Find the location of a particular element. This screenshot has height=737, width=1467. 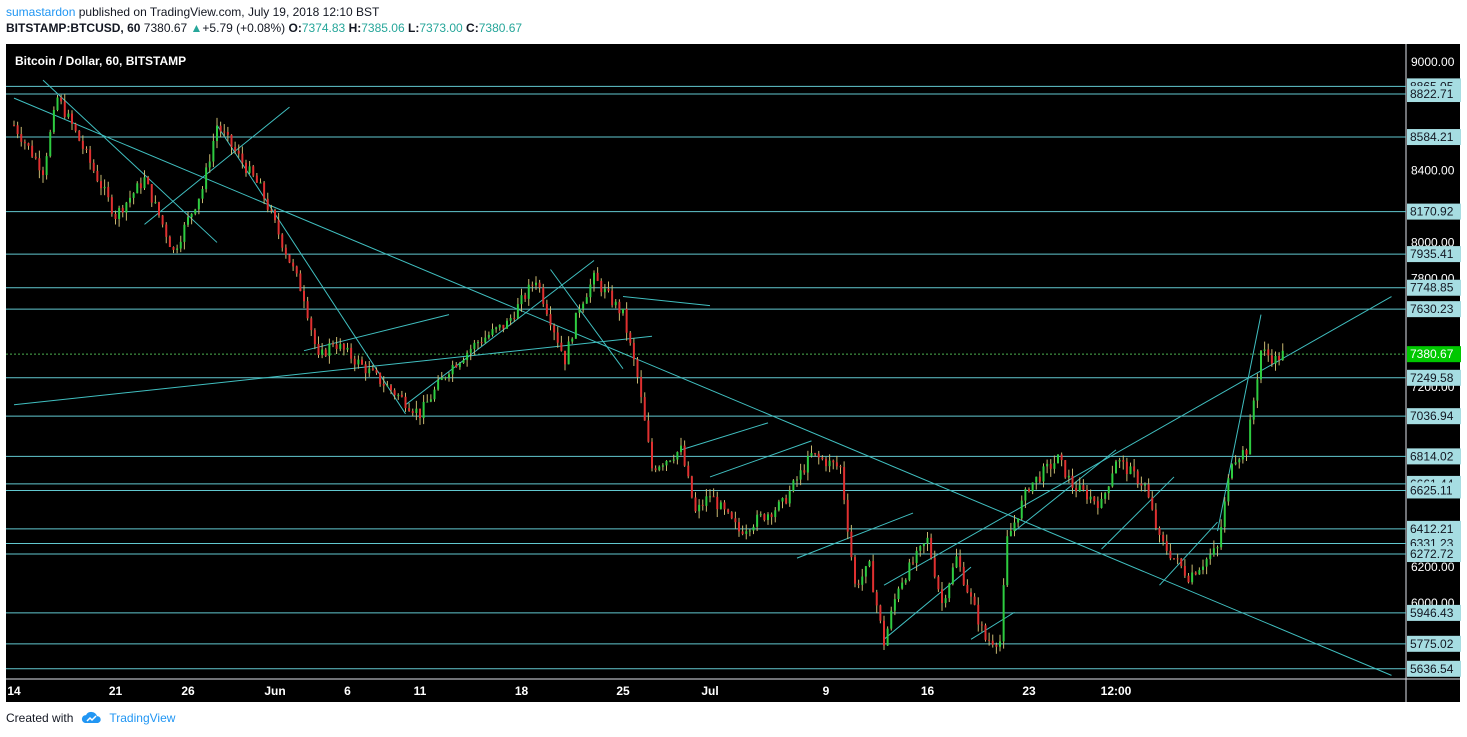

created-with-text: Created with is located at coordinates (40, 718).